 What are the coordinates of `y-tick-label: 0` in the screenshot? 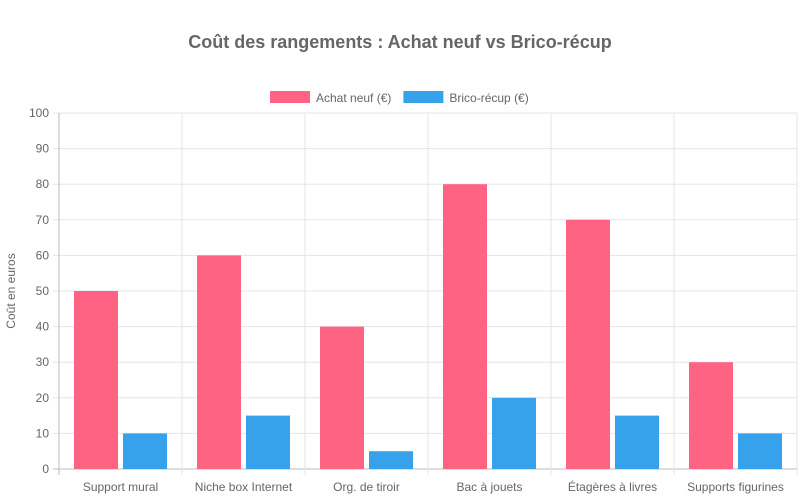 It's located at (45, 469).